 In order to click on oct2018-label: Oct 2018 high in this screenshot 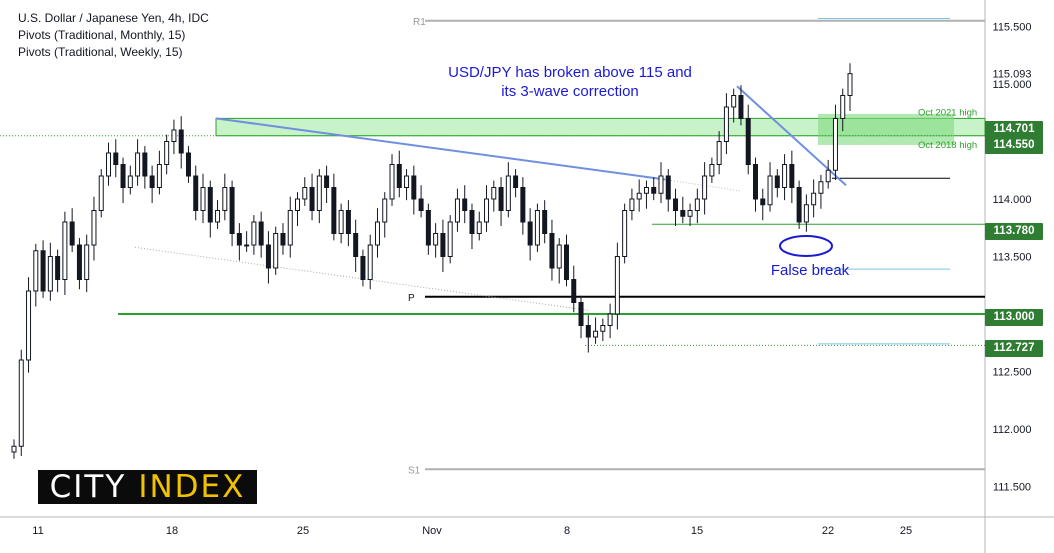, I will do `click(947, 145)`.